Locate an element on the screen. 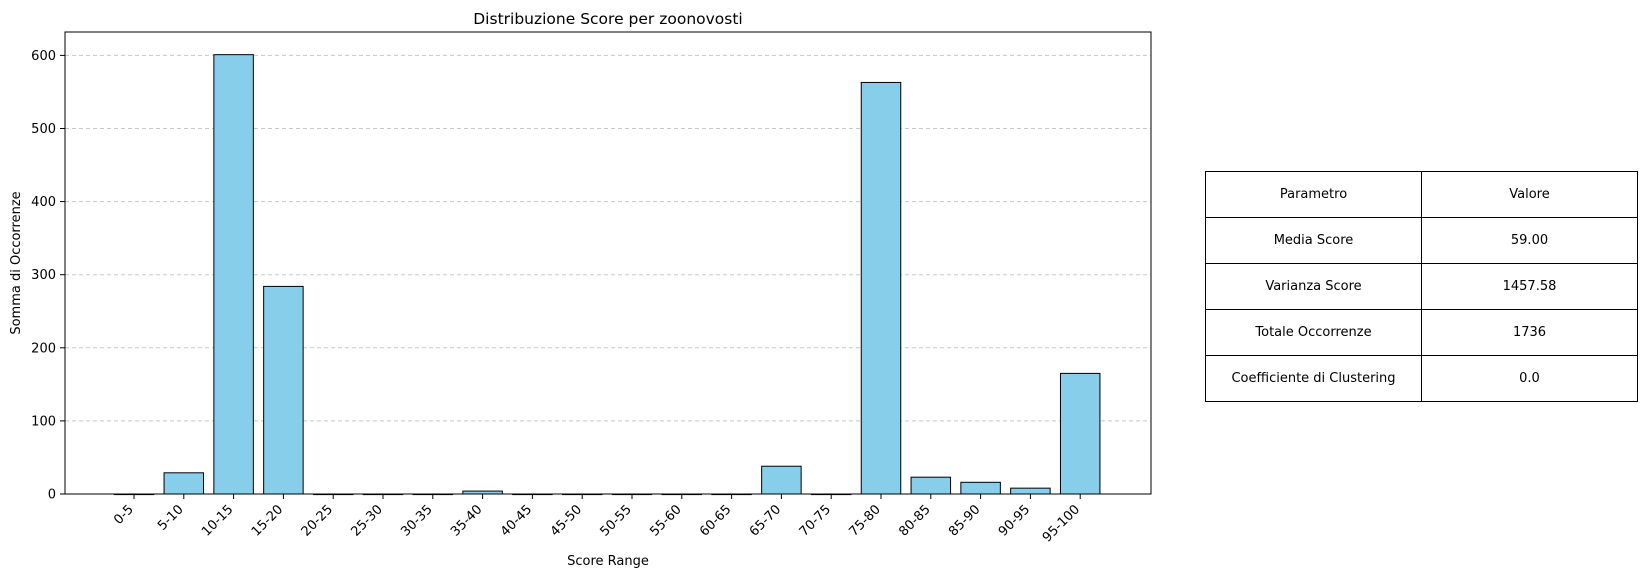  x-tick-label: 10-15 is located at coordinates (217, 520).